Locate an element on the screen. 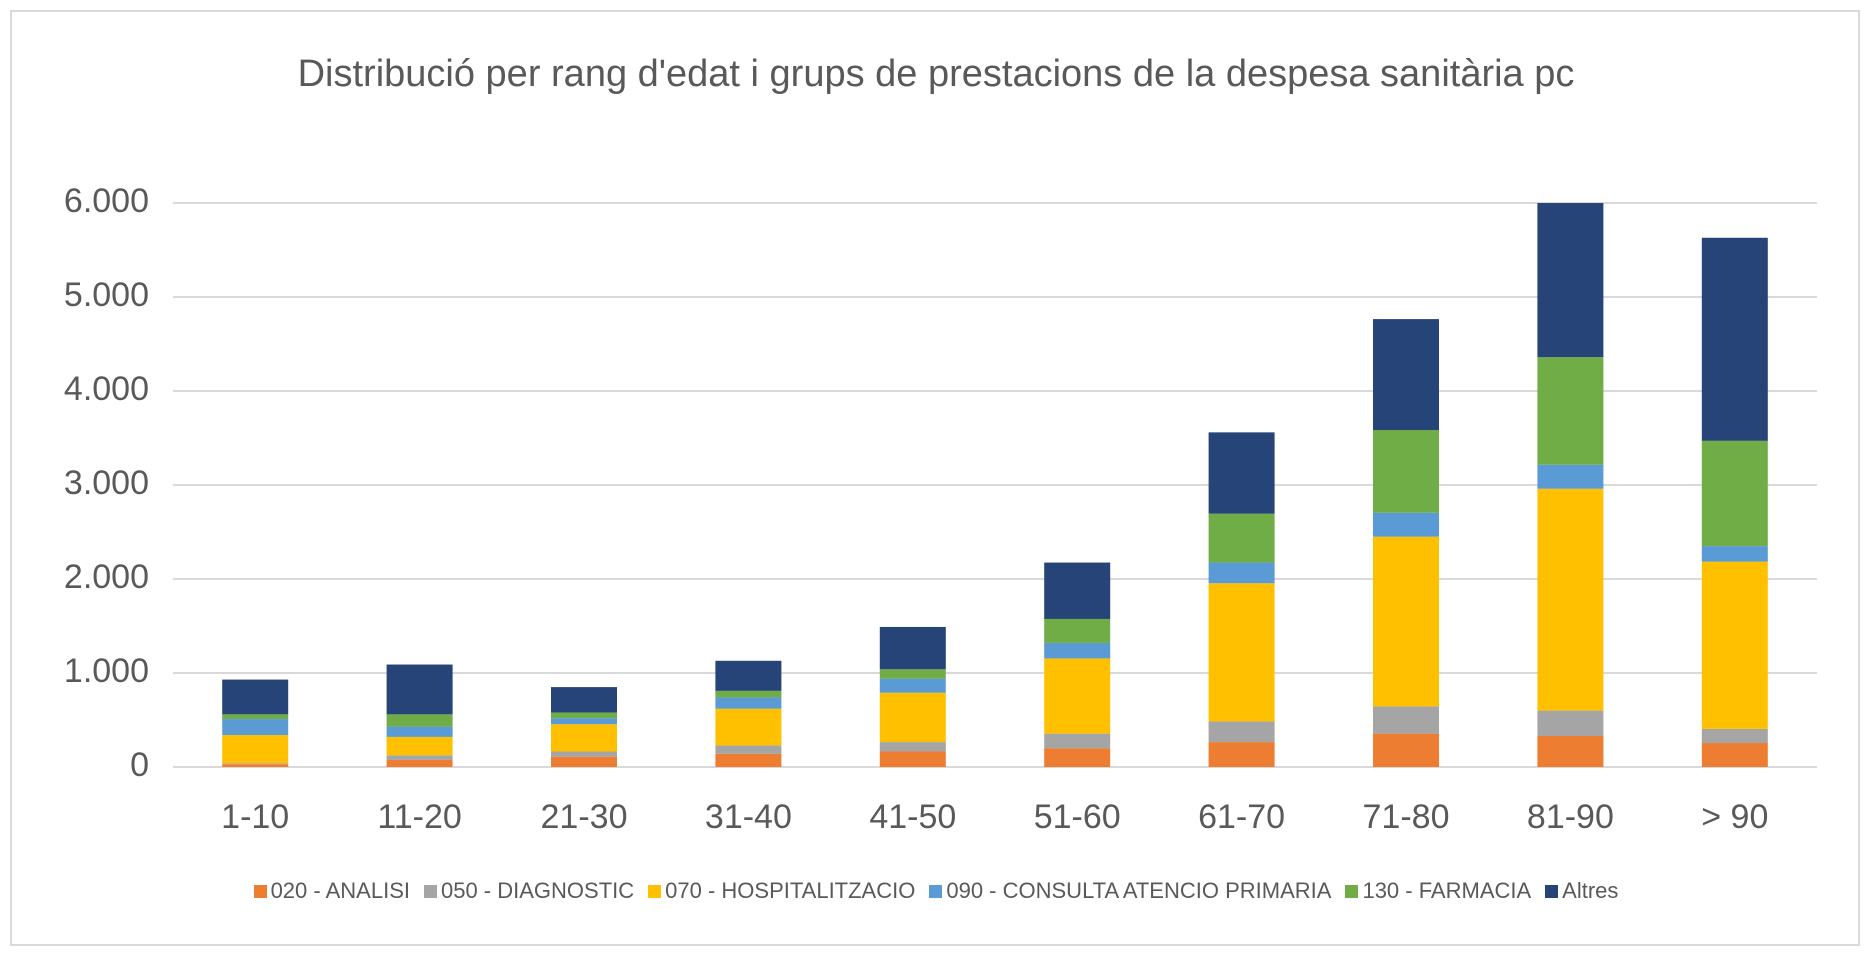  legend-item: 090 - CONSULTA ATENCIO PRIMARIA is located at coordinates (1130, 891).